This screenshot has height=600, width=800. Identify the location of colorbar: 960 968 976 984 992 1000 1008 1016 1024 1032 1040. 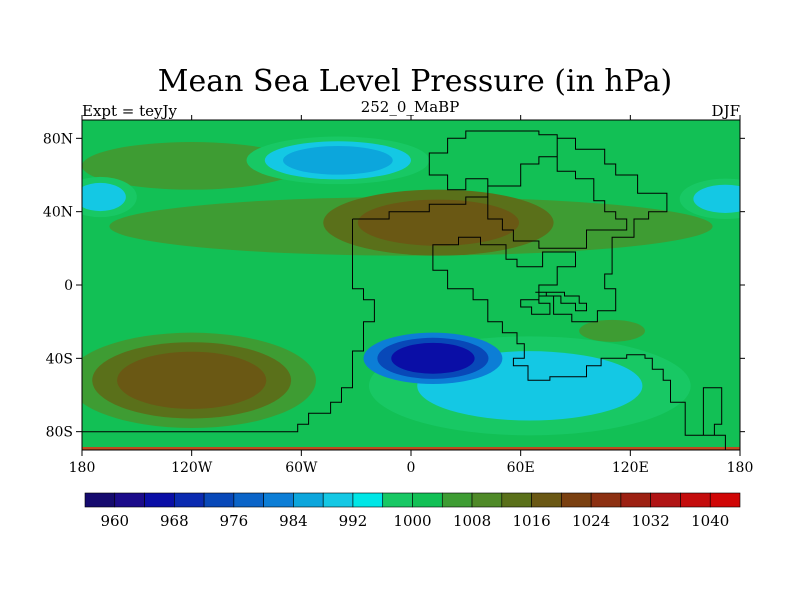
(412, 511).